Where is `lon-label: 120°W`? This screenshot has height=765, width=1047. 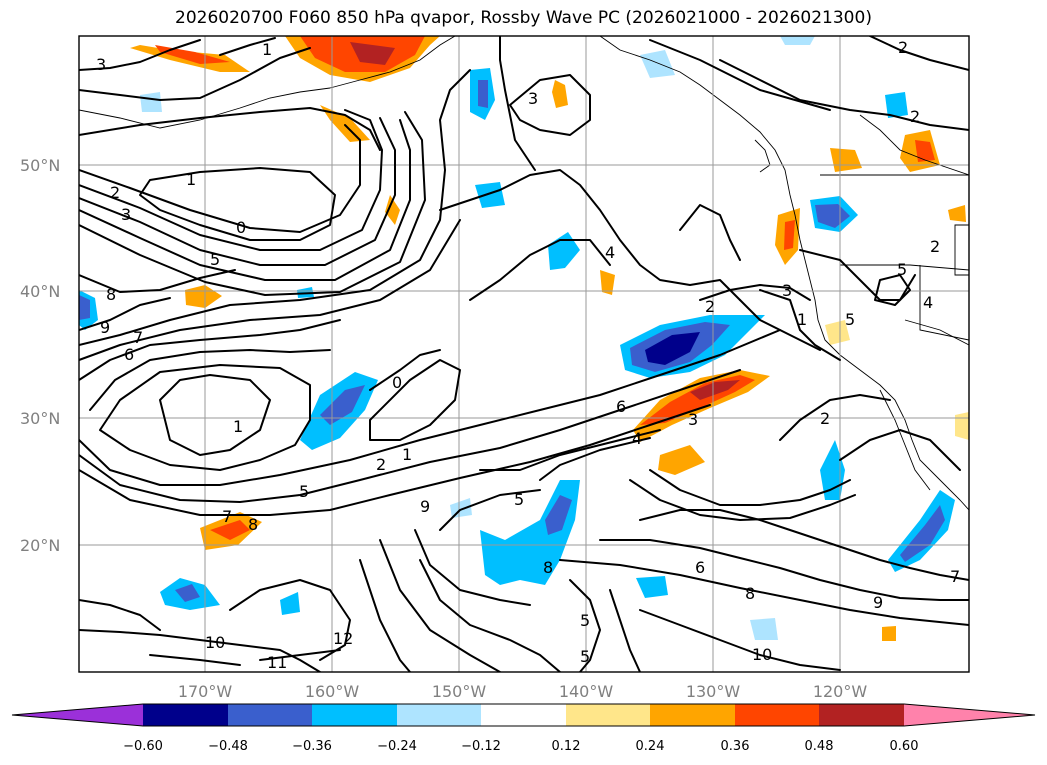
lon-label: 120°W is located at coordinates (840, 691).